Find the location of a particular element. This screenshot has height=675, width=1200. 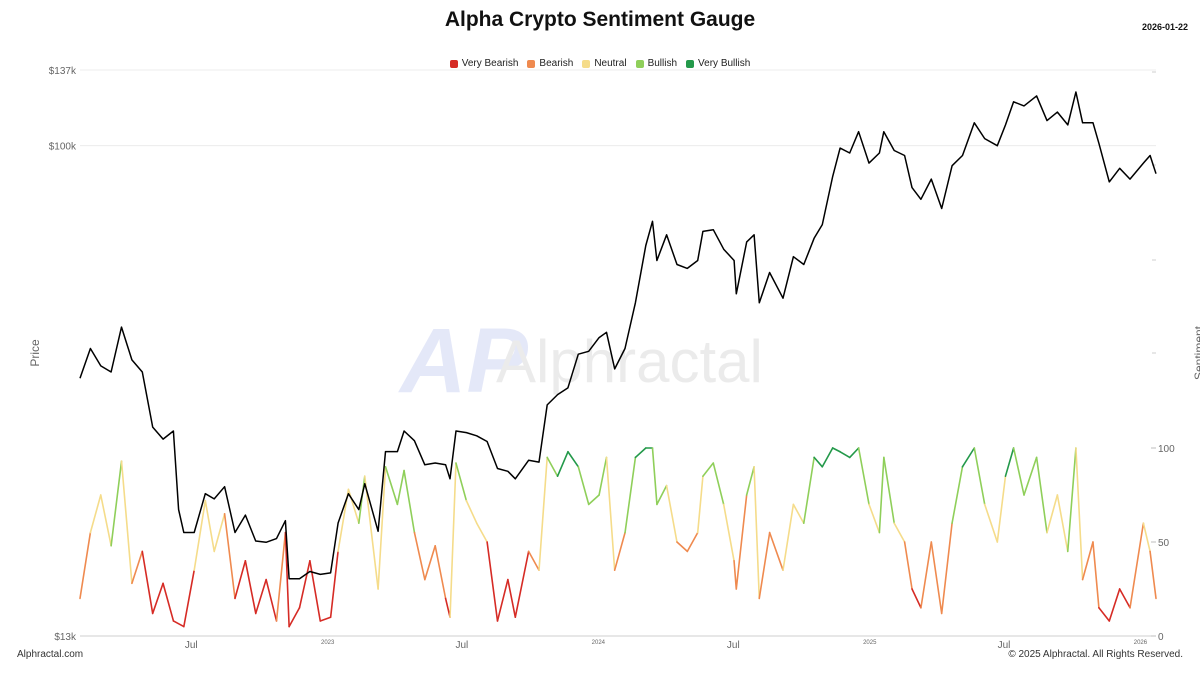

legend-item-neutral: Neutral is located at coordinates (604, 63).